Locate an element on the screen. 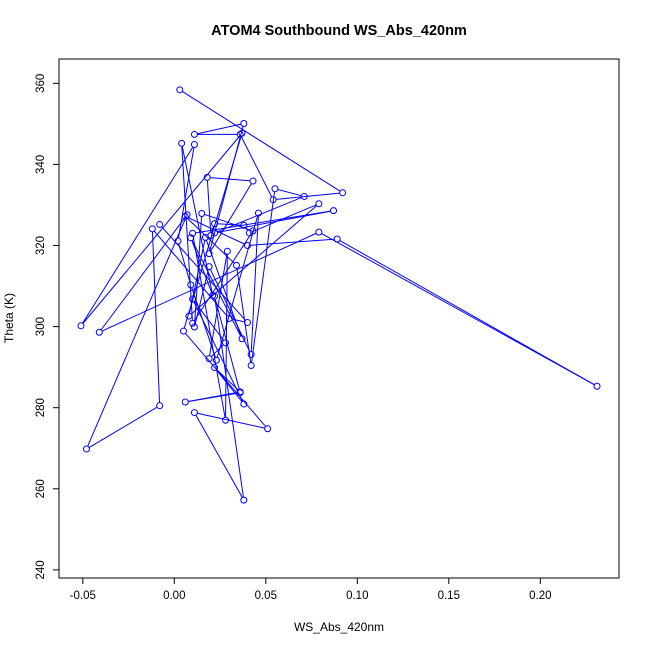  x-tick-label: -0.05 is located at coordinates (83, 596).